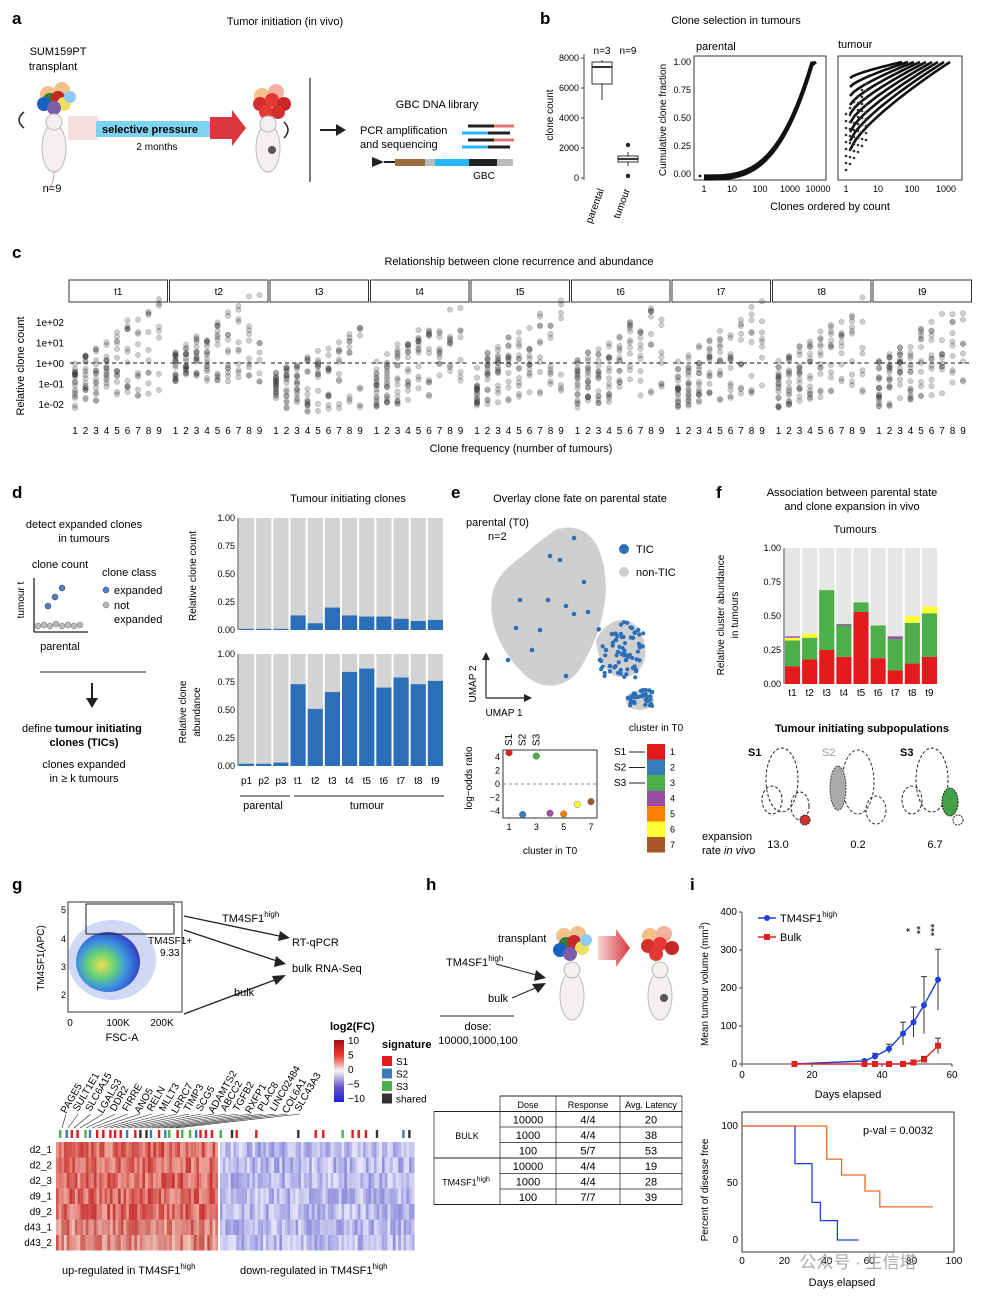 The height and width of the screenshot is (1301, 993). I want to click on signature-mark, so click(151, 1134).